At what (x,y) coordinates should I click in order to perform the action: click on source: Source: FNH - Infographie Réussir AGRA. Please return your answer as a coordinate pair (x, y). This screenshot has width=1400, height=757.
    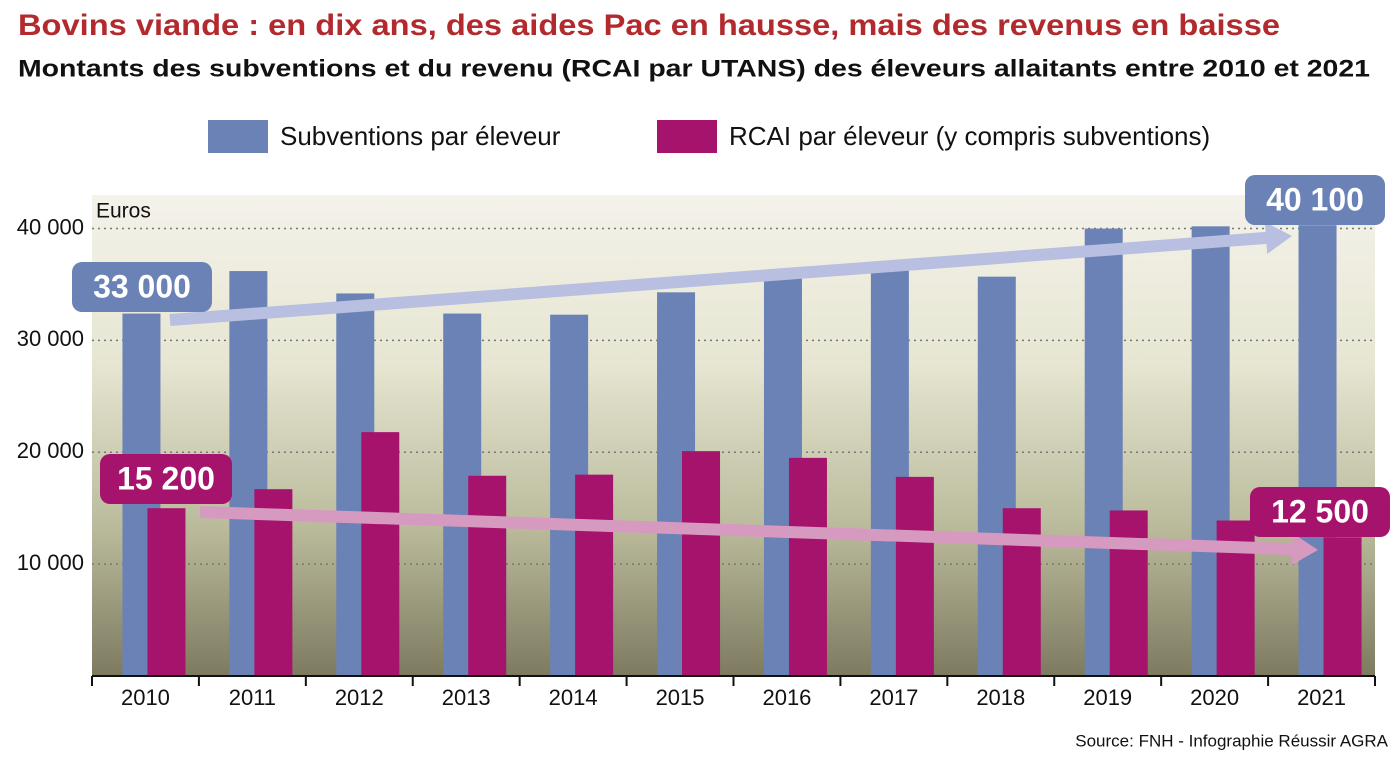
    Looking at the image, I should click on (1231, 740).